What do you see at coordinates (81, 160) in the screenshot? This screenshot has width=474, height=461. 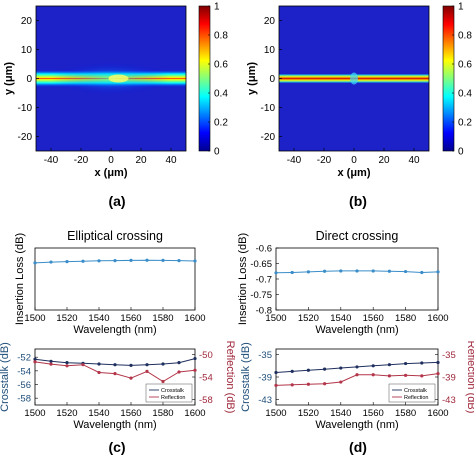 I see `x-tick-label: -20` at bounding box center [81, 160].